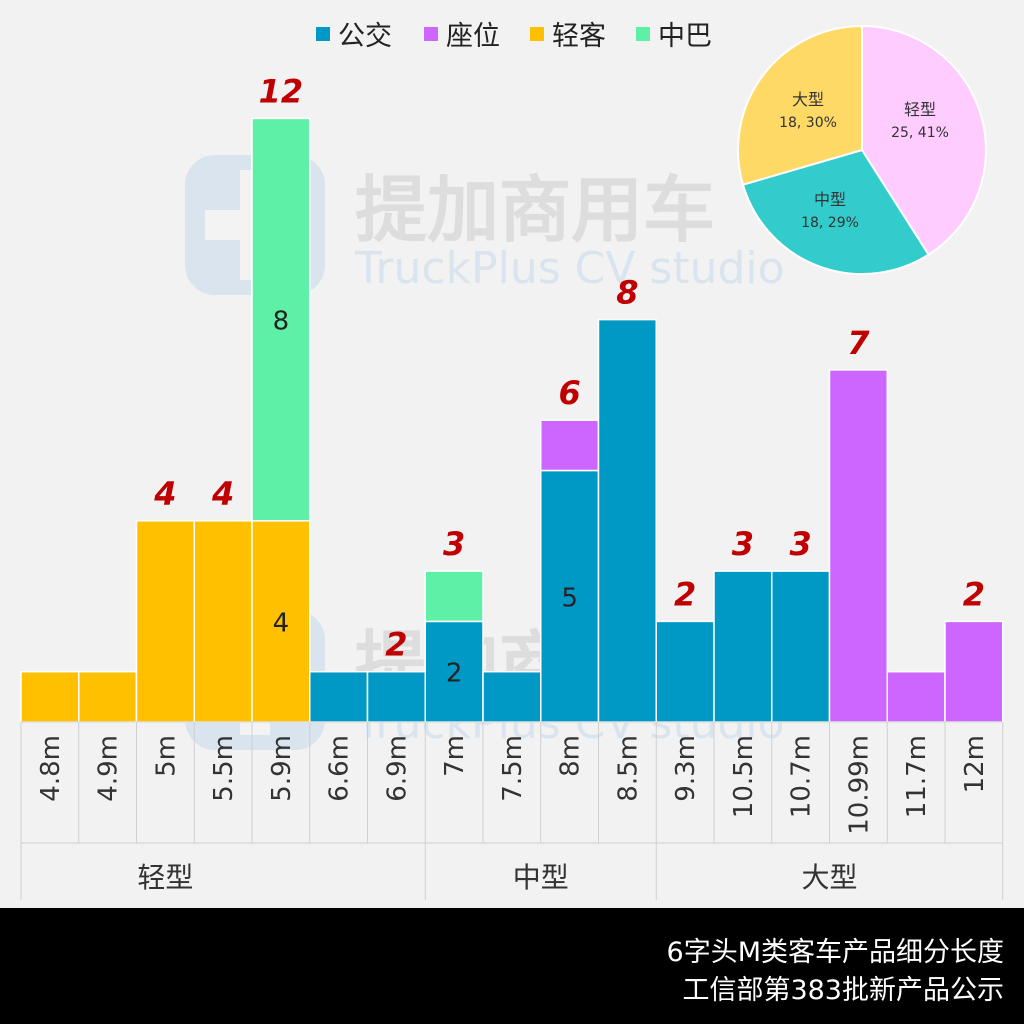 The width and height of the screenshot is (1024, 1024). I want to click on legend: 公交 座位 轻客 中巴, so click(514, 36).